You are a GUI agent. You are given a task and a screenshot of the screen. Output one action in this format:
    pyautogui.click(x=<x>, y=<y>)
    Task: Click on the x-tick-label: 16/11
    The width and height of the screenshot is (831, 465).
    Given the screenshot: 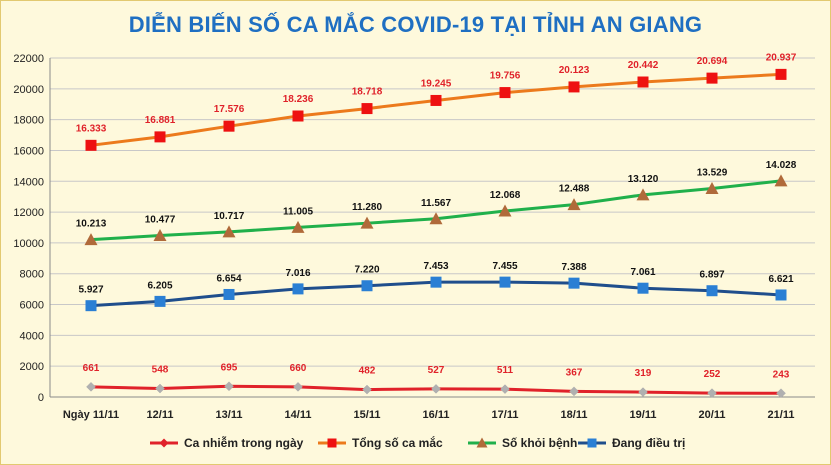 What is the action you would take?
    pyautogui.click(x=436, y=415)
    